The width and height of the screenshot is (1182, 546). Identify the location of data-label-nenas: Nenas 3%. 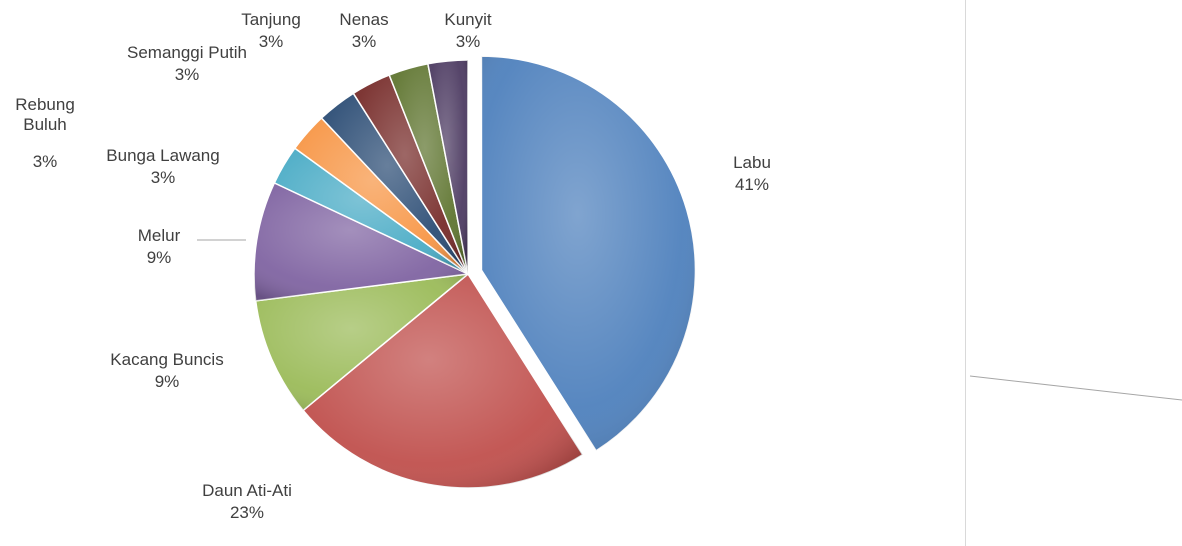
(364, 30).